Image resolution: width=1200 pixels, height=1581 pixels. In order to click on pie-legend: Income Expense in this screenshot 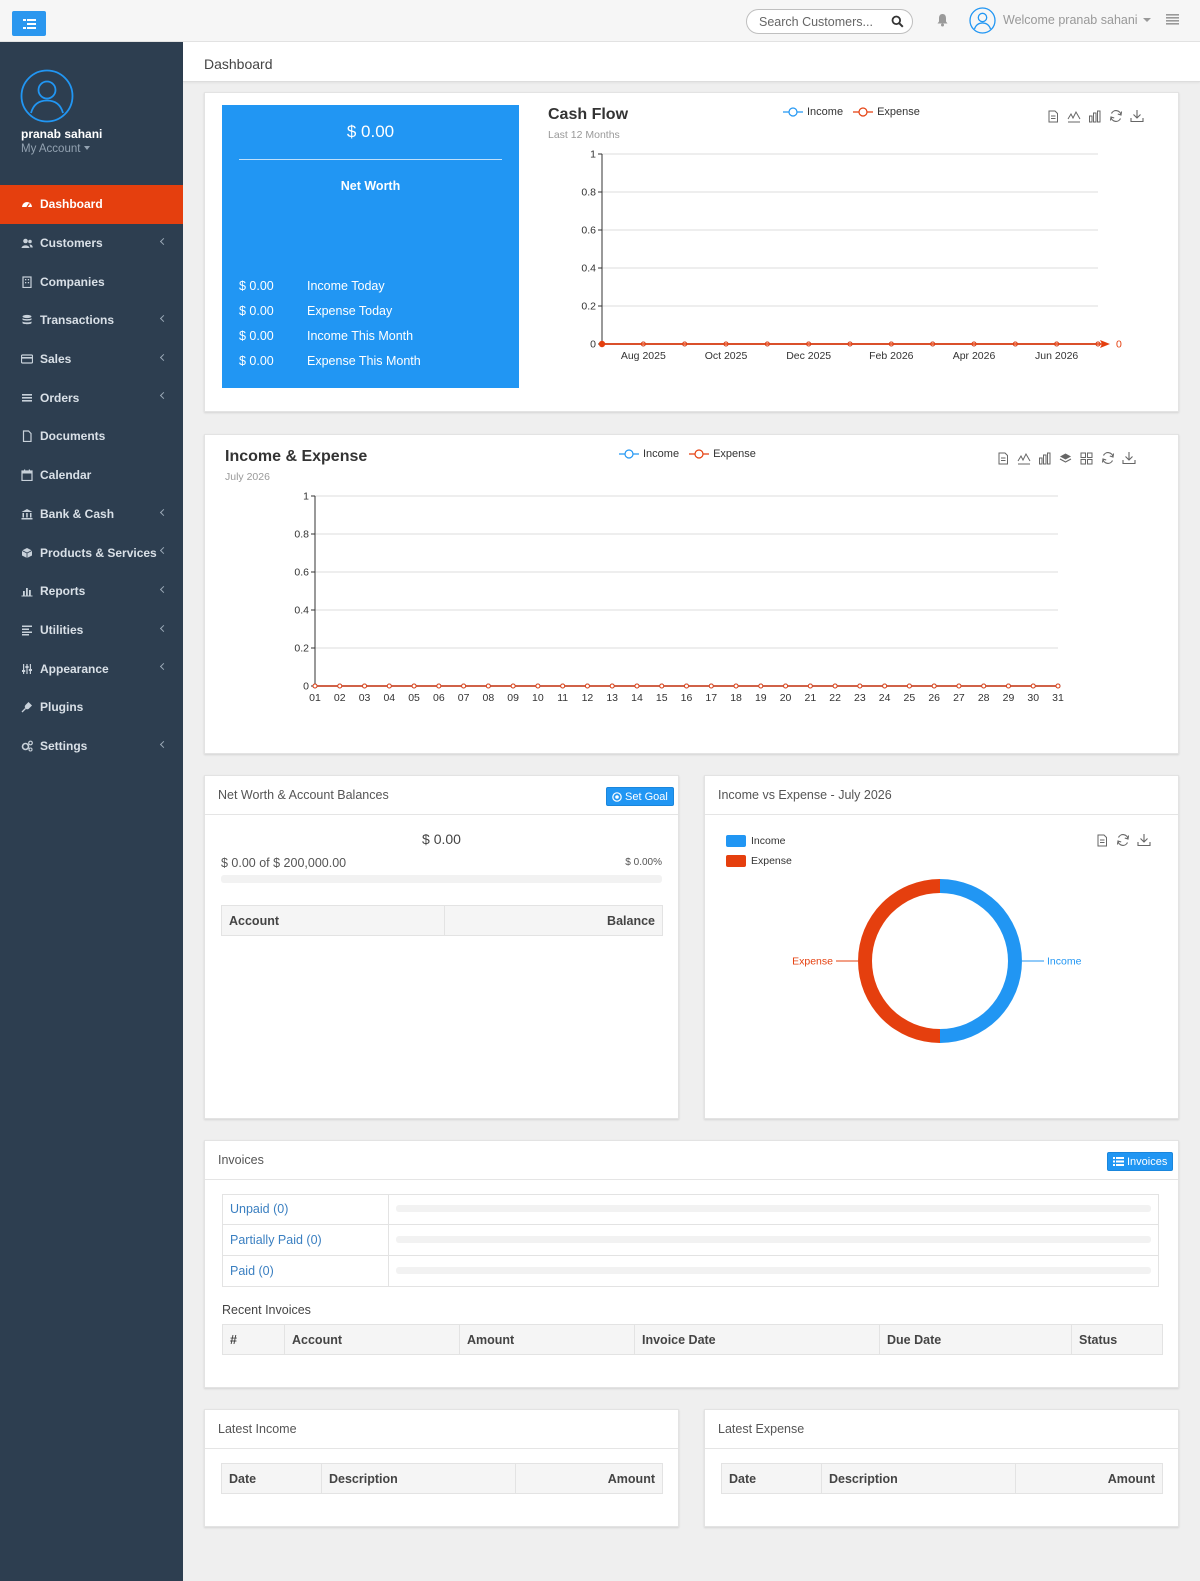, I will do `click(759, 851)`.